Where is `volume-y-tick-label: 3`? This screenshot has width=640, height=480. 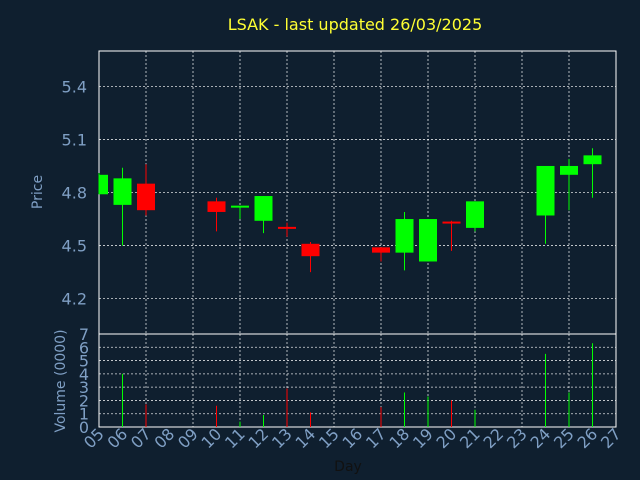 volume-y-tick-label: 3 is located at coordinates (84, 387).